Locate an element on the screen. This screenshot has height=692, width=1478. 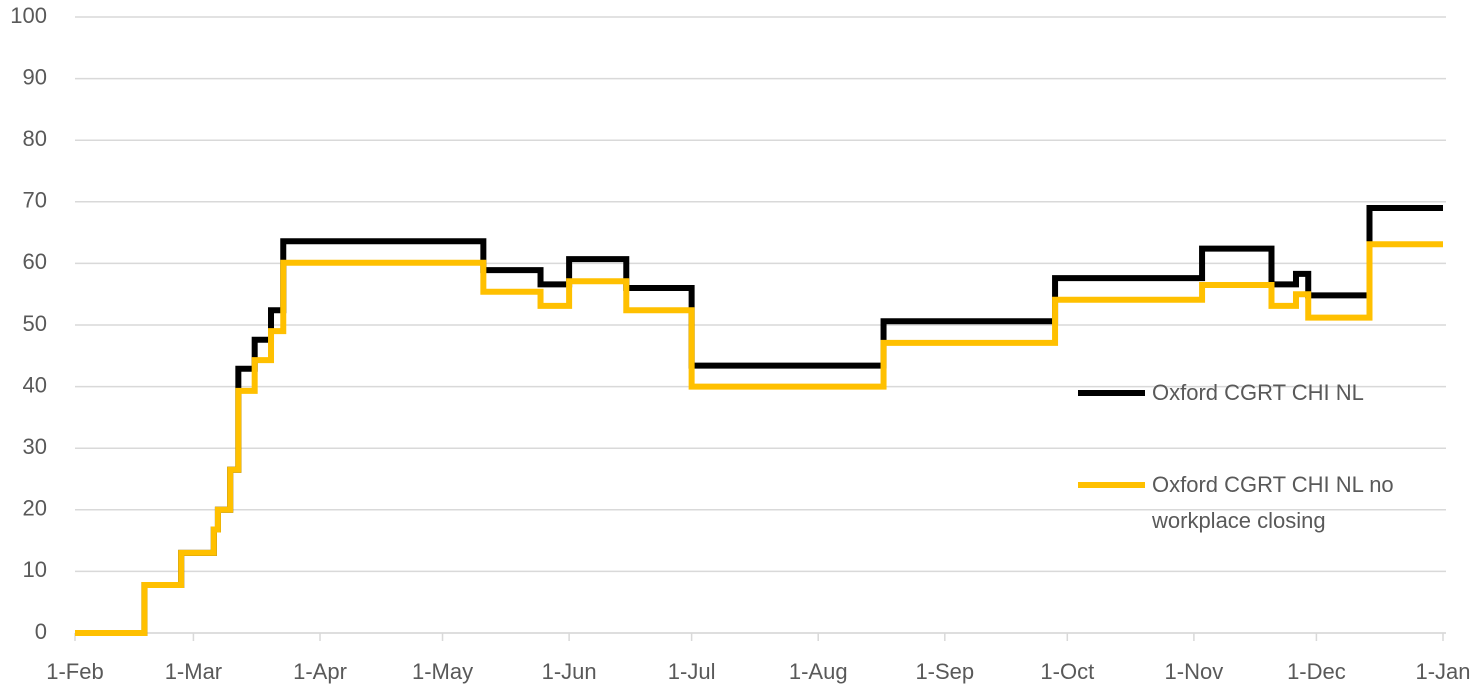
y-tick-label: 60 is located at coordinates (35, 261).